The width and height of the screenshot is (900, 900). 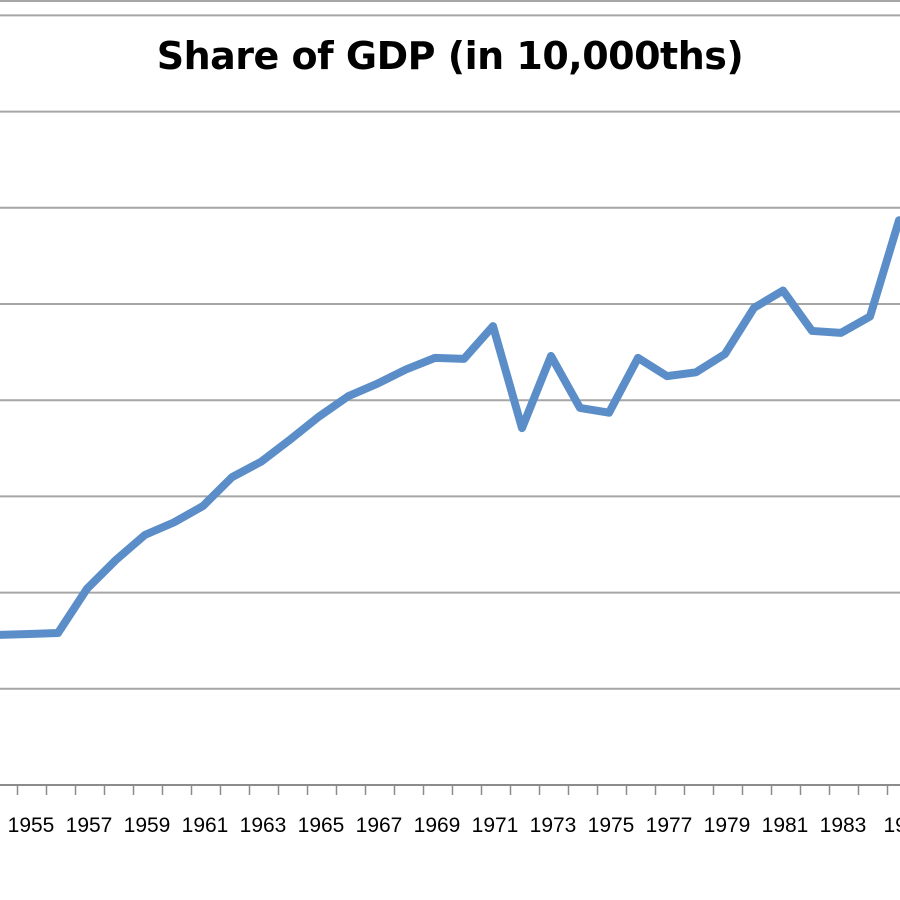 I want to click on x-tick-label: 1963, so click(x=263, y=825).